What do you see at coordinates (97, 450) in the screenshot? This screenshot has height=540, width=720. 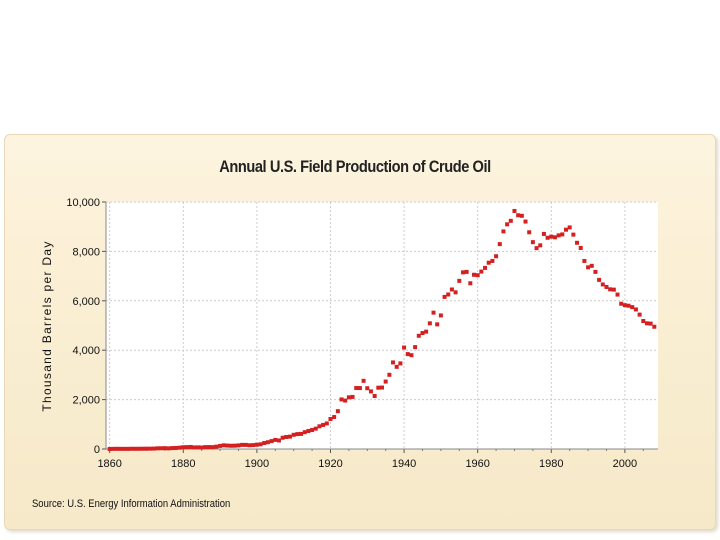 I see `y-tick-label: 0` at bounding box center [97, 450].